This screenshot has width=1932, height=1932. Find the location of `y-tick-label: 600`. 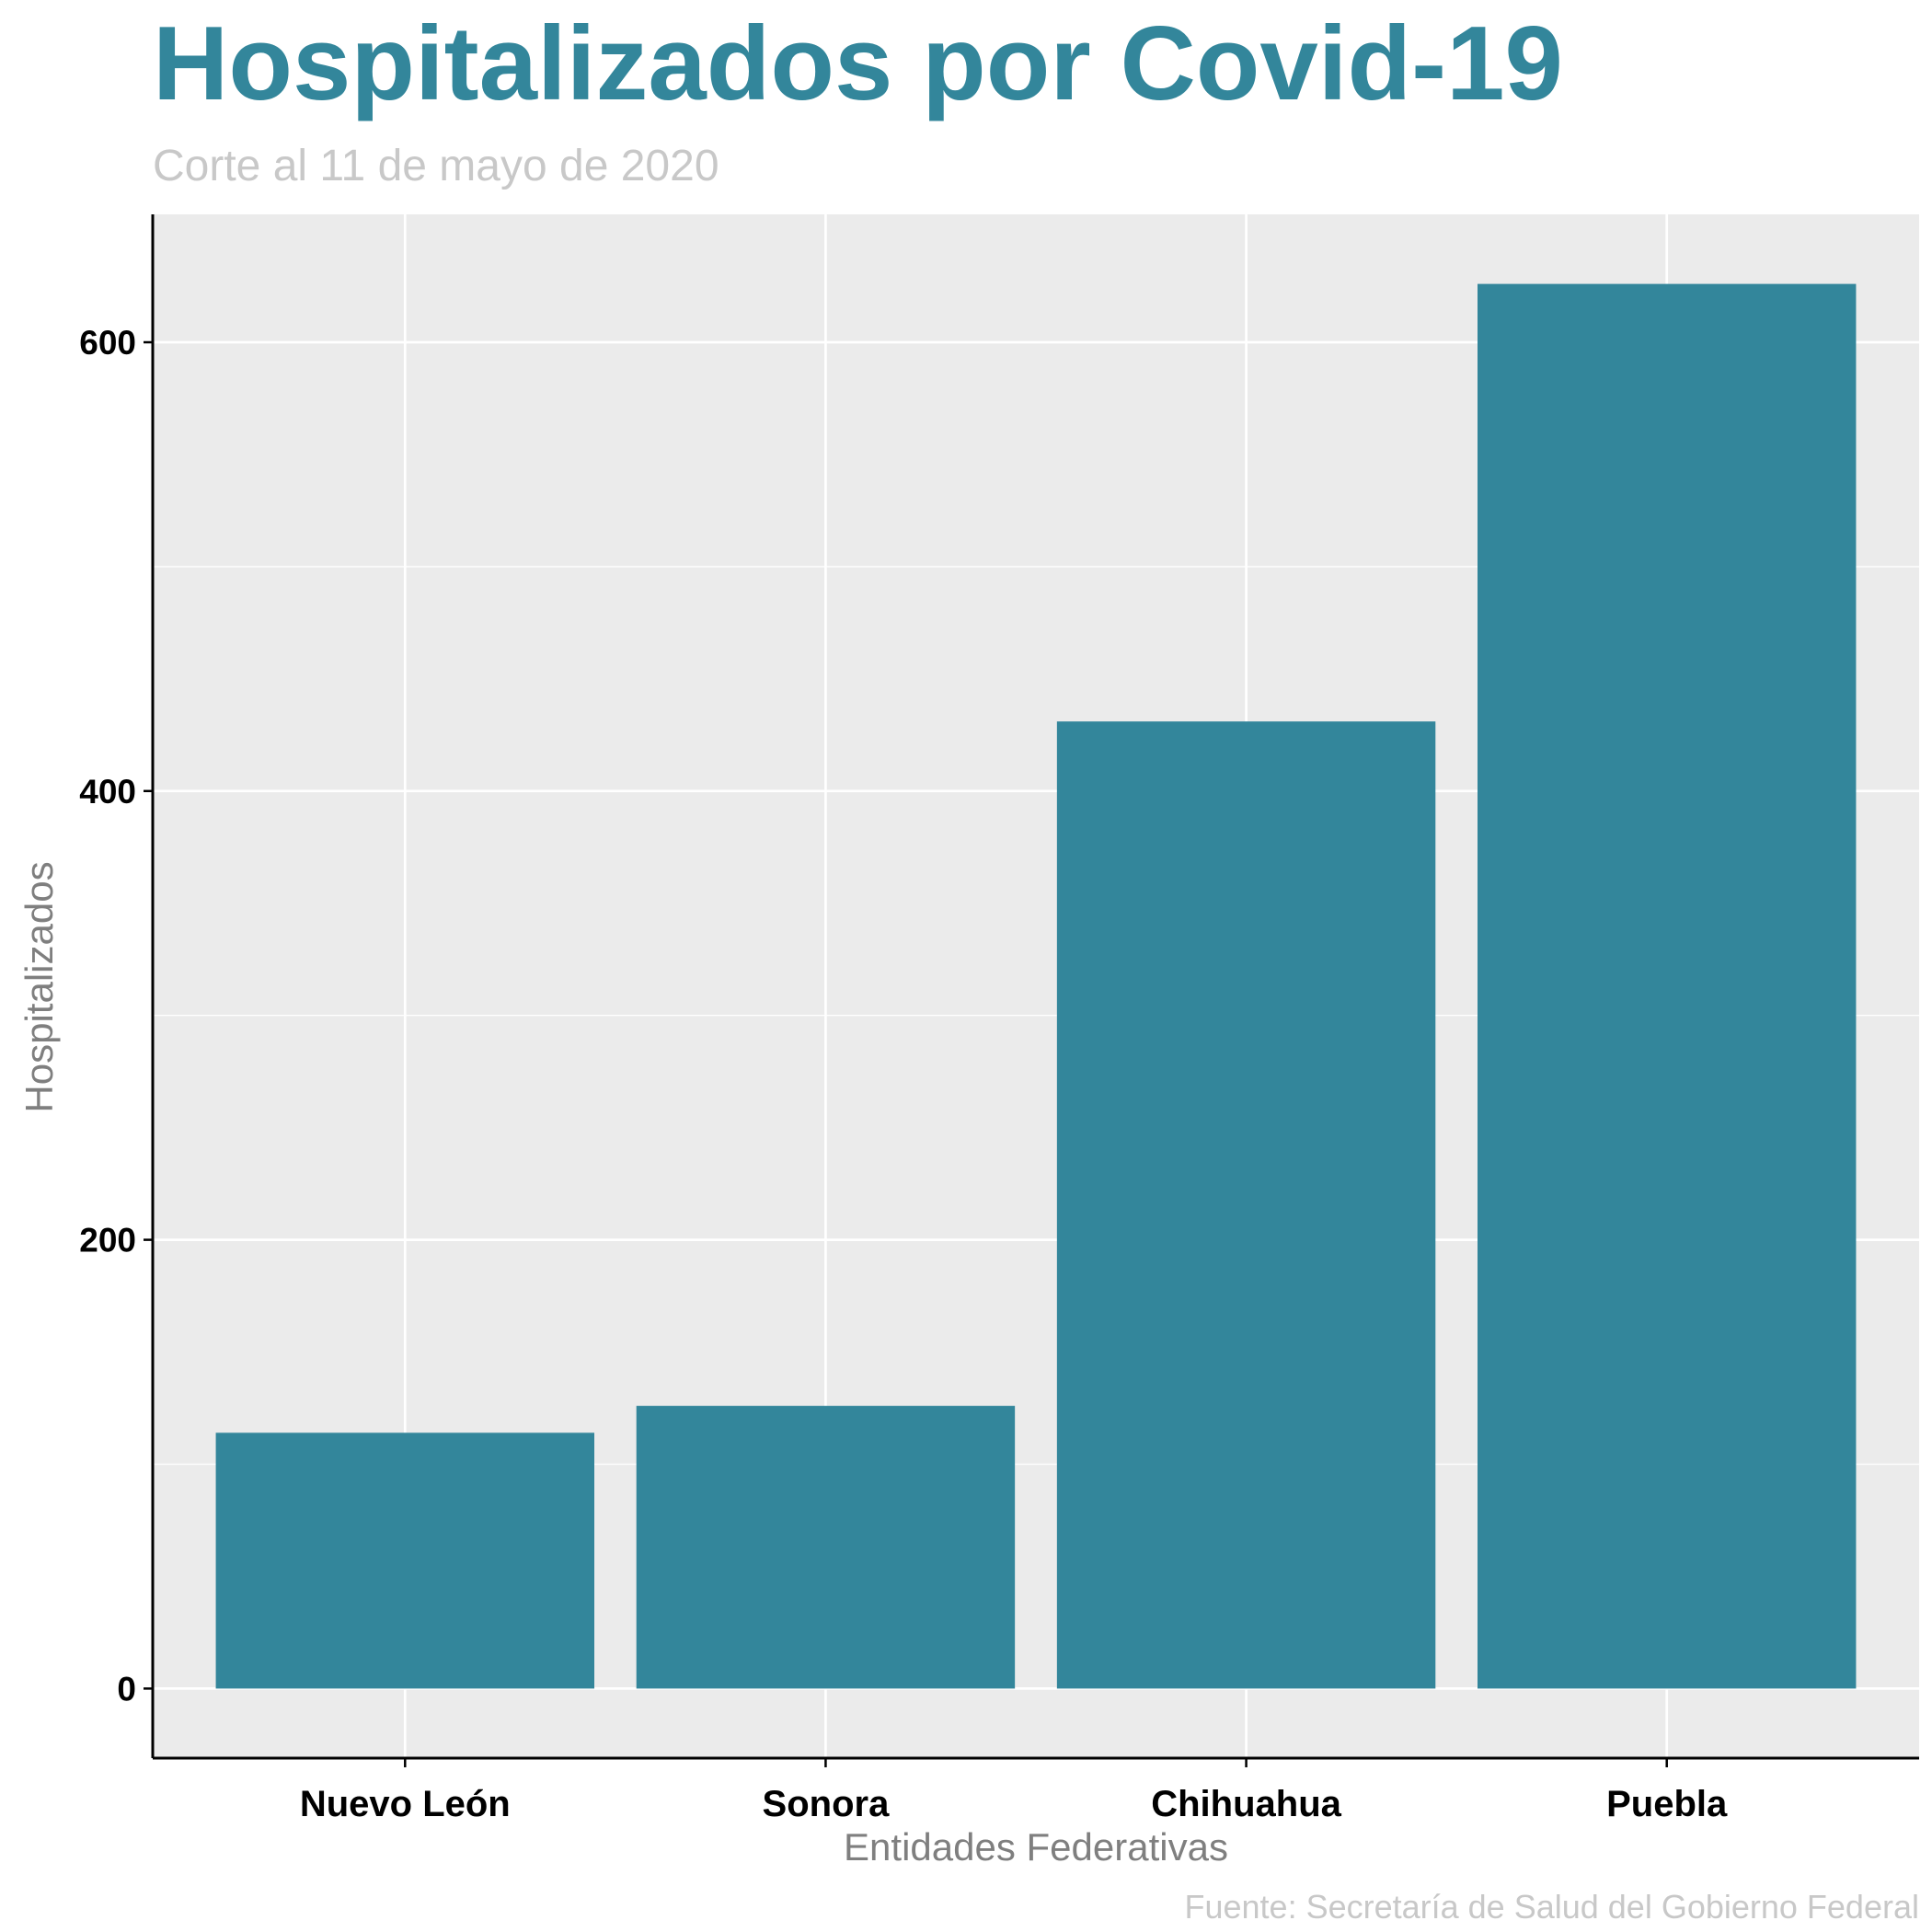

y-tick-label: 600 is located at coordinates (107, 343).